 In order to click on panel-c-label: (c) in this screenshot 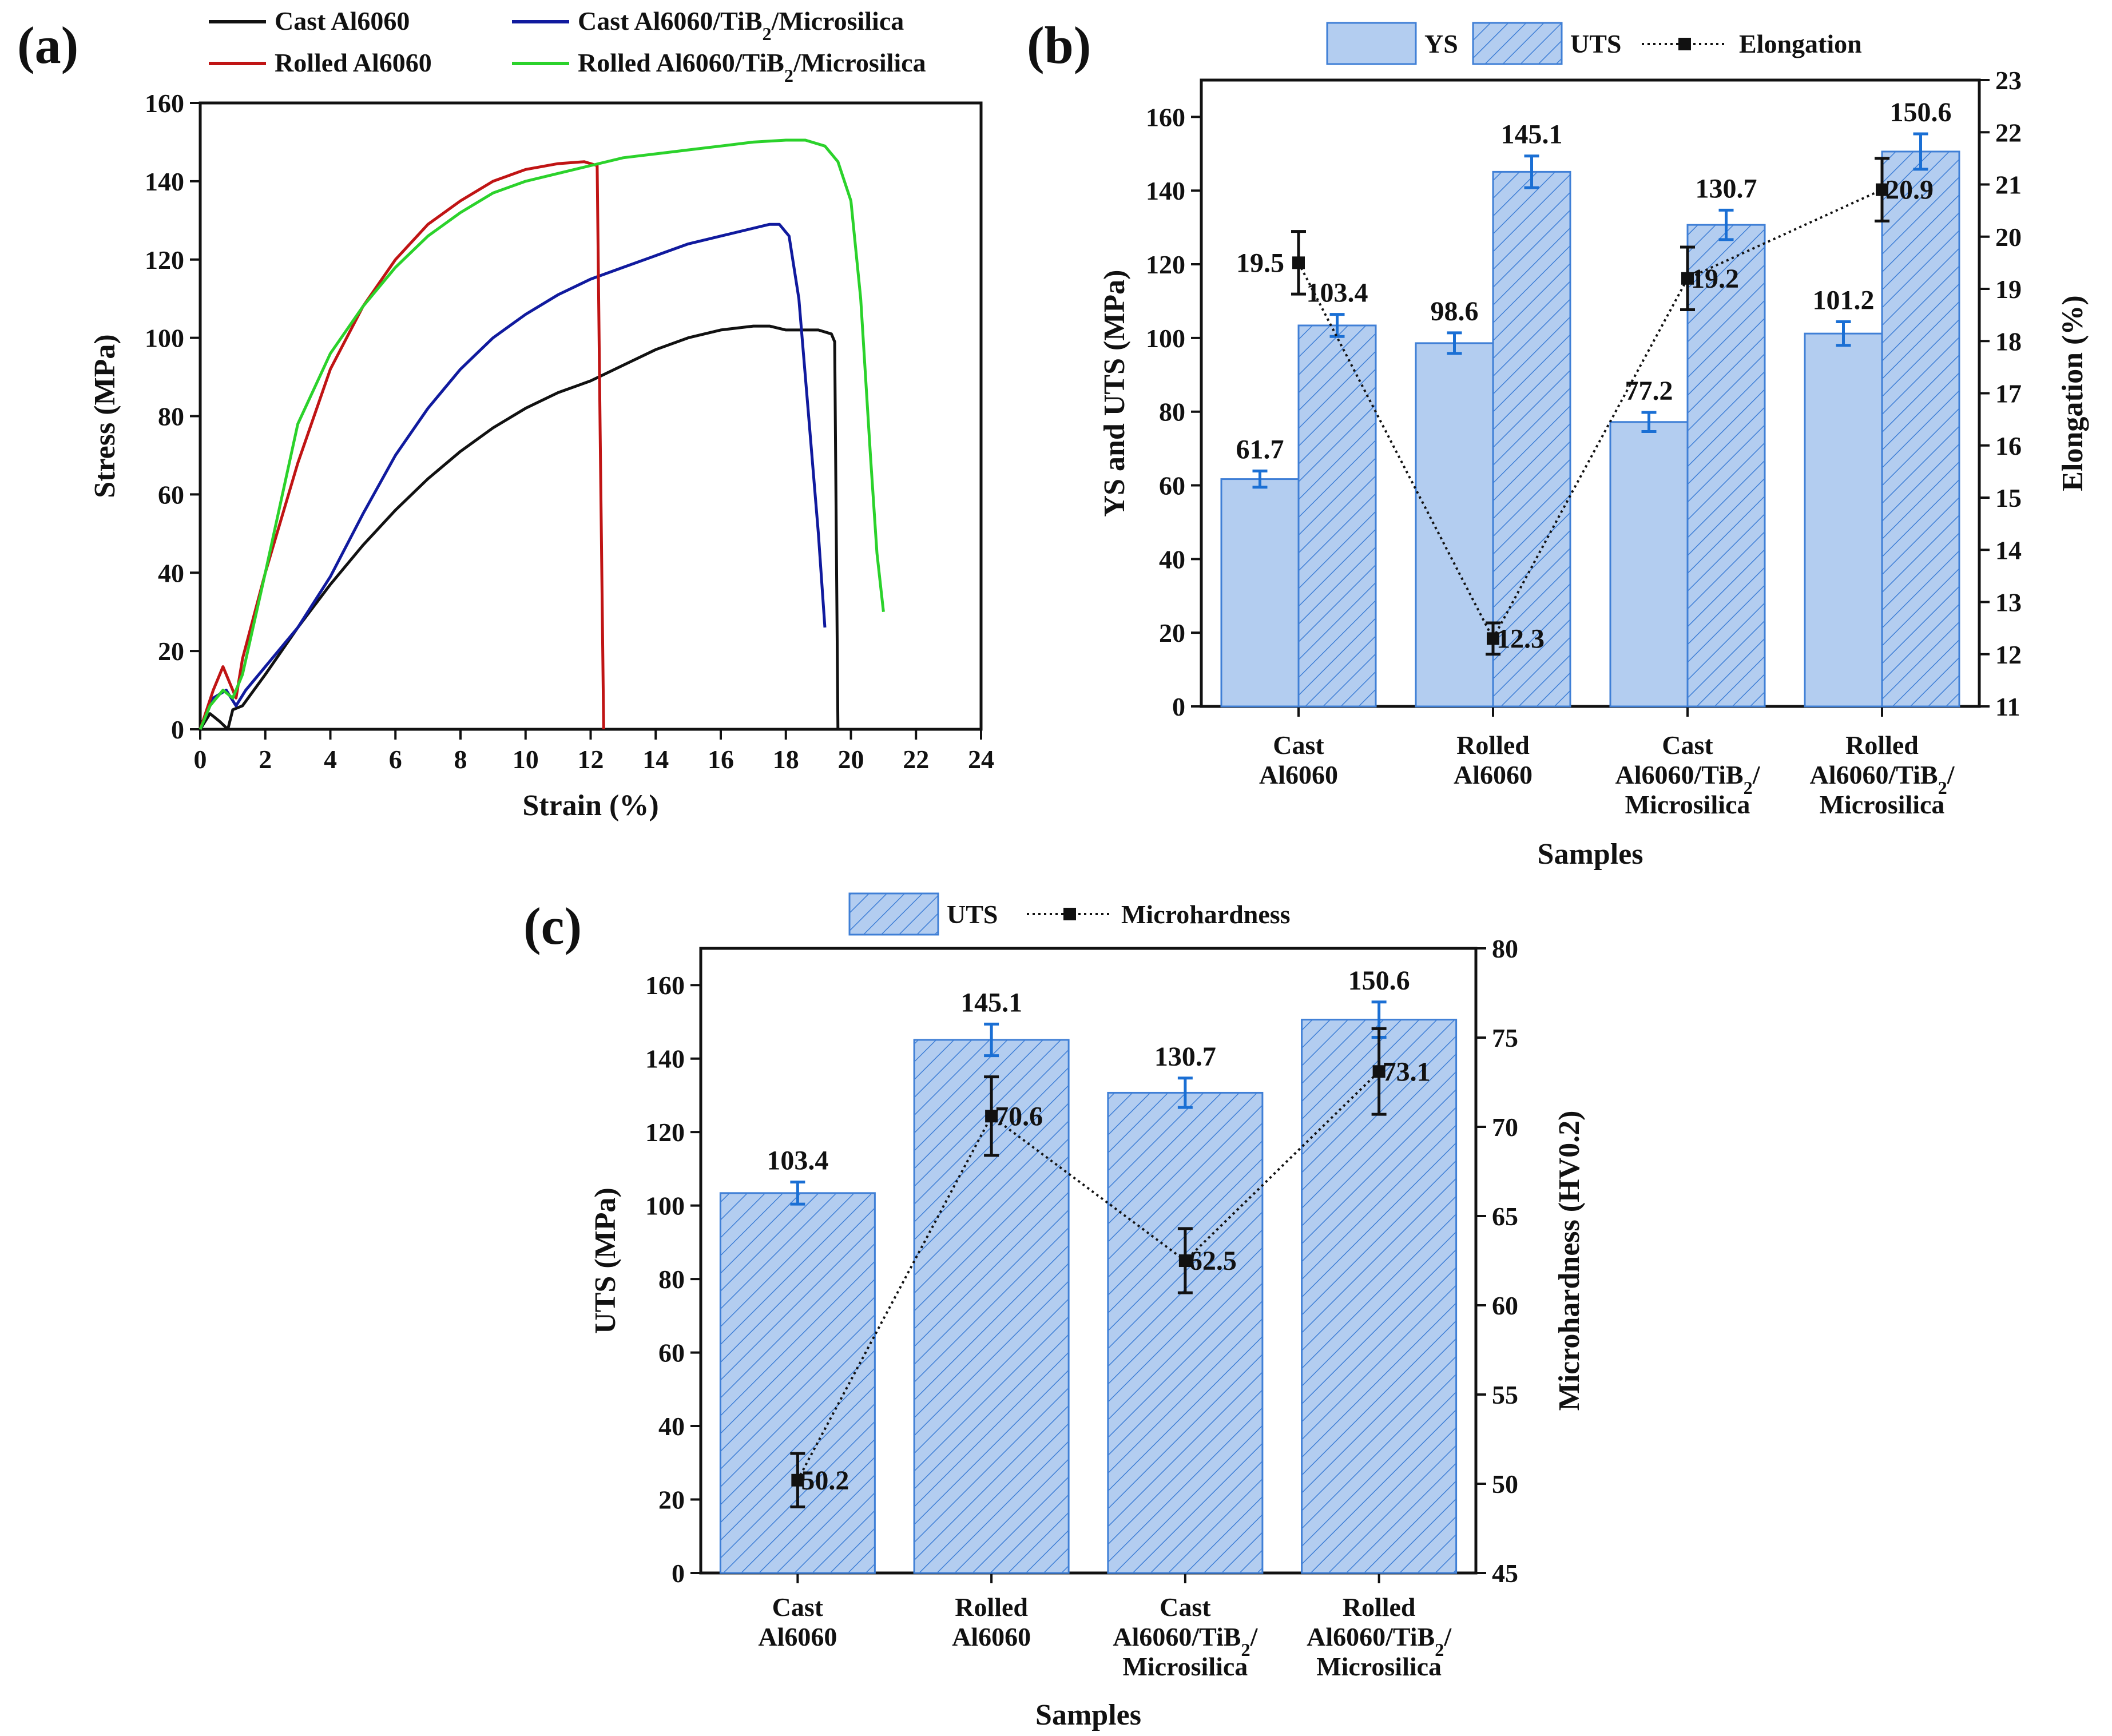, I will do `click(552, 926)`.